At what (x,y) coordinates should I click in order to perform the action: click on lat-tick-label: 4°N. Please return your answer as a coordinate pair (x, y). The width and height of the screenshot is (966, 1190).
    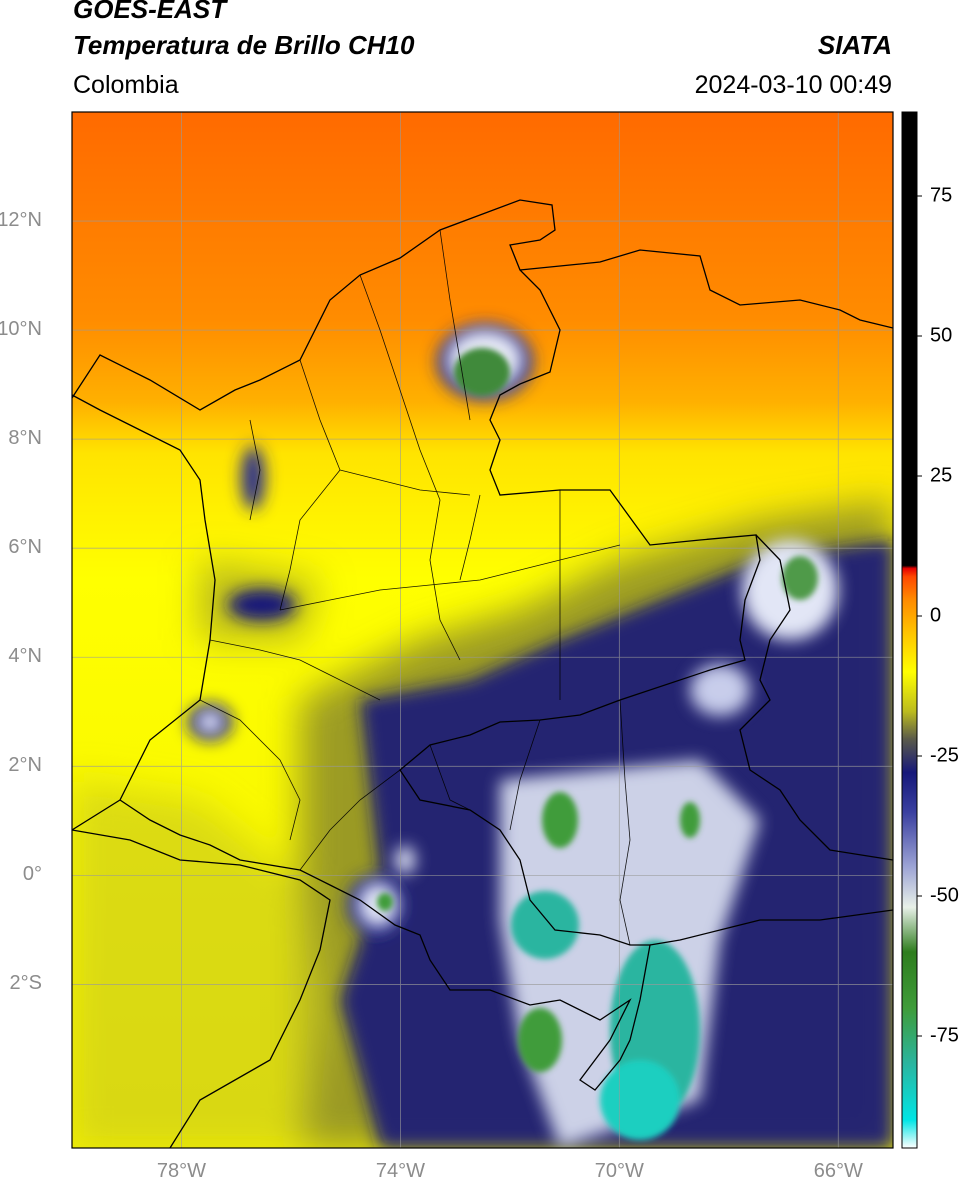
    Looking at the image, I should click on (25, 656).